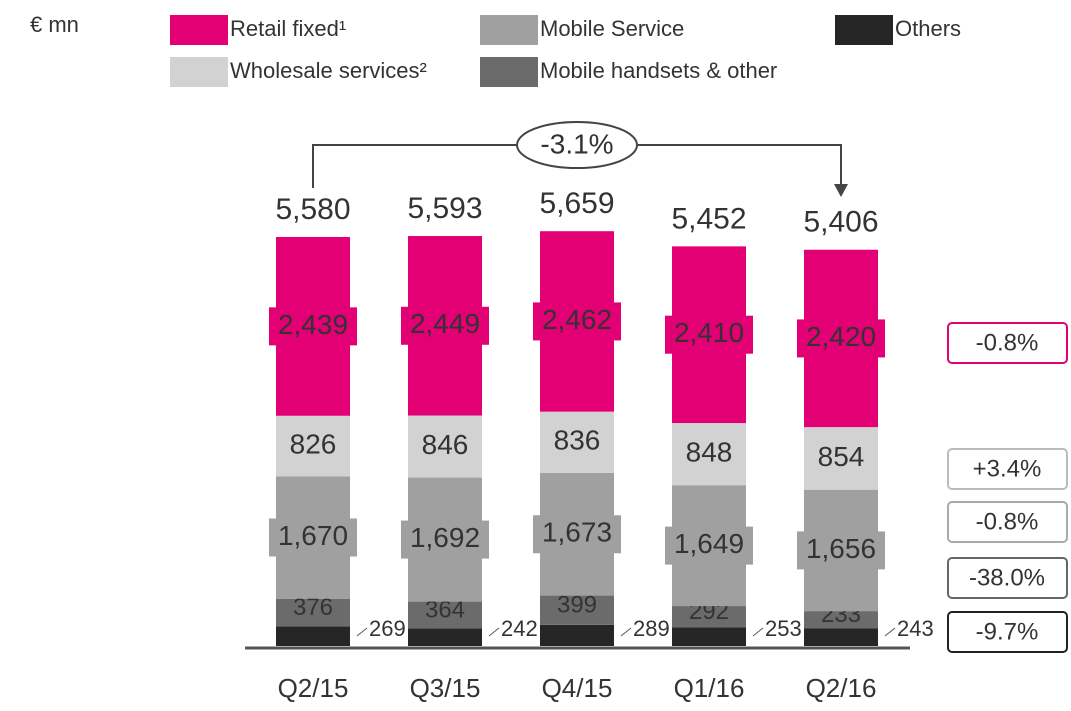  I want to click on value-label: 1,656, so click(841, 548).